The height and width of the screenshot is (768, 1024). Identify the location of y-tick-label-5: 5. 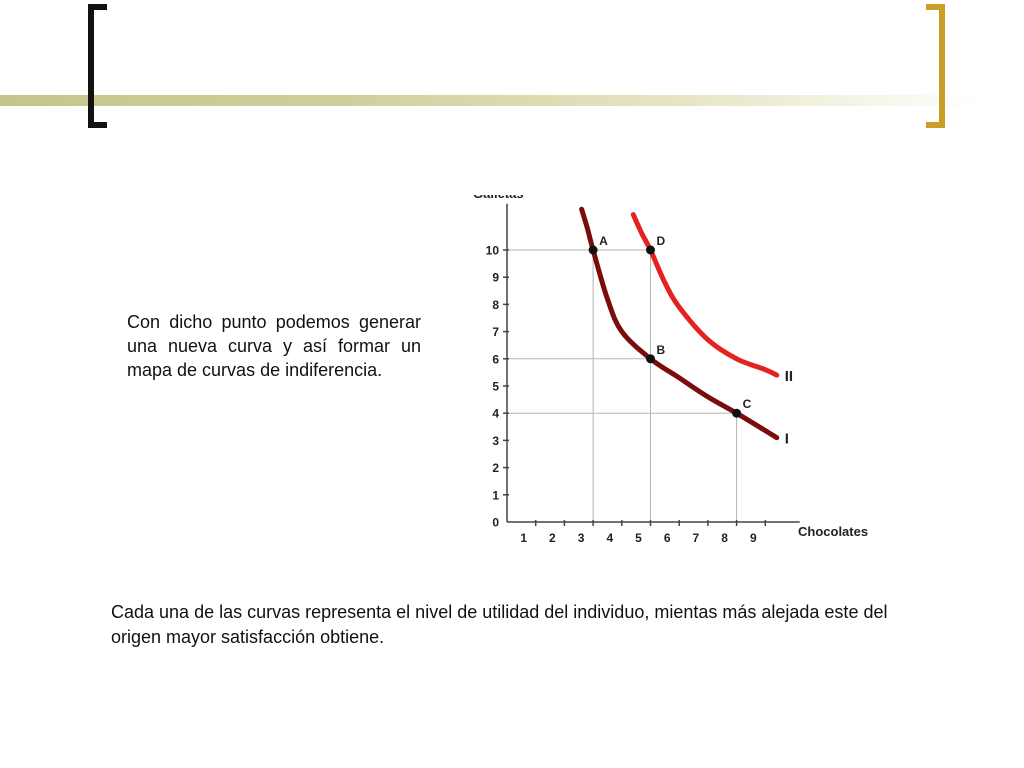
(495, 387).